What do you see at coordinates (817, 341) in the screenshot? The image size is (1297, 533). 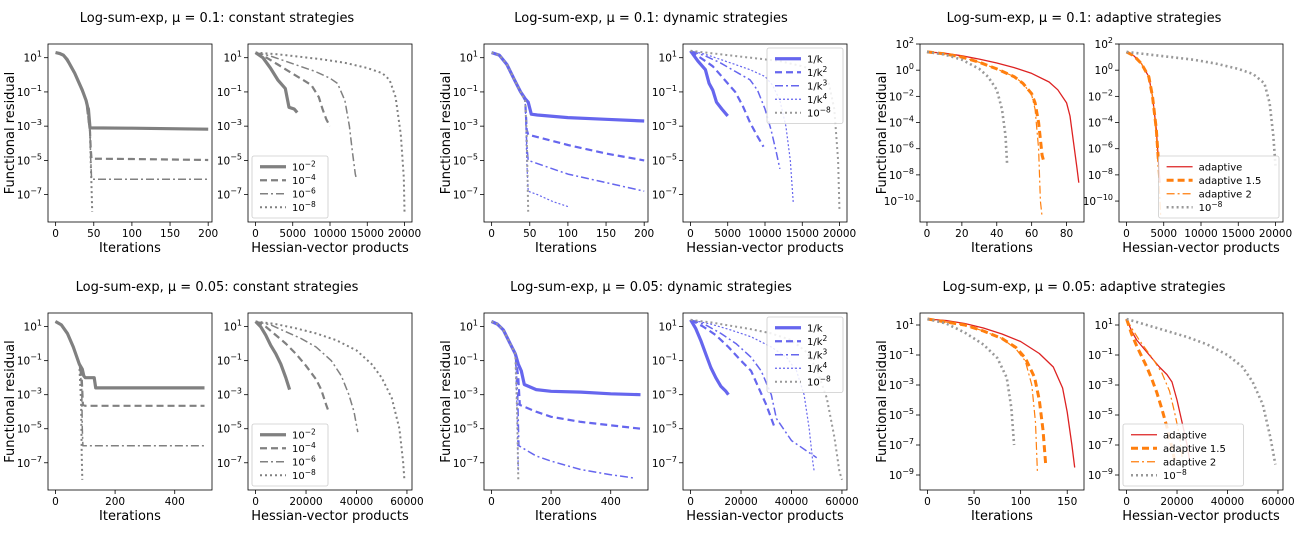 I see `legend-label: 1/k2` at bounding box center [817, 341].